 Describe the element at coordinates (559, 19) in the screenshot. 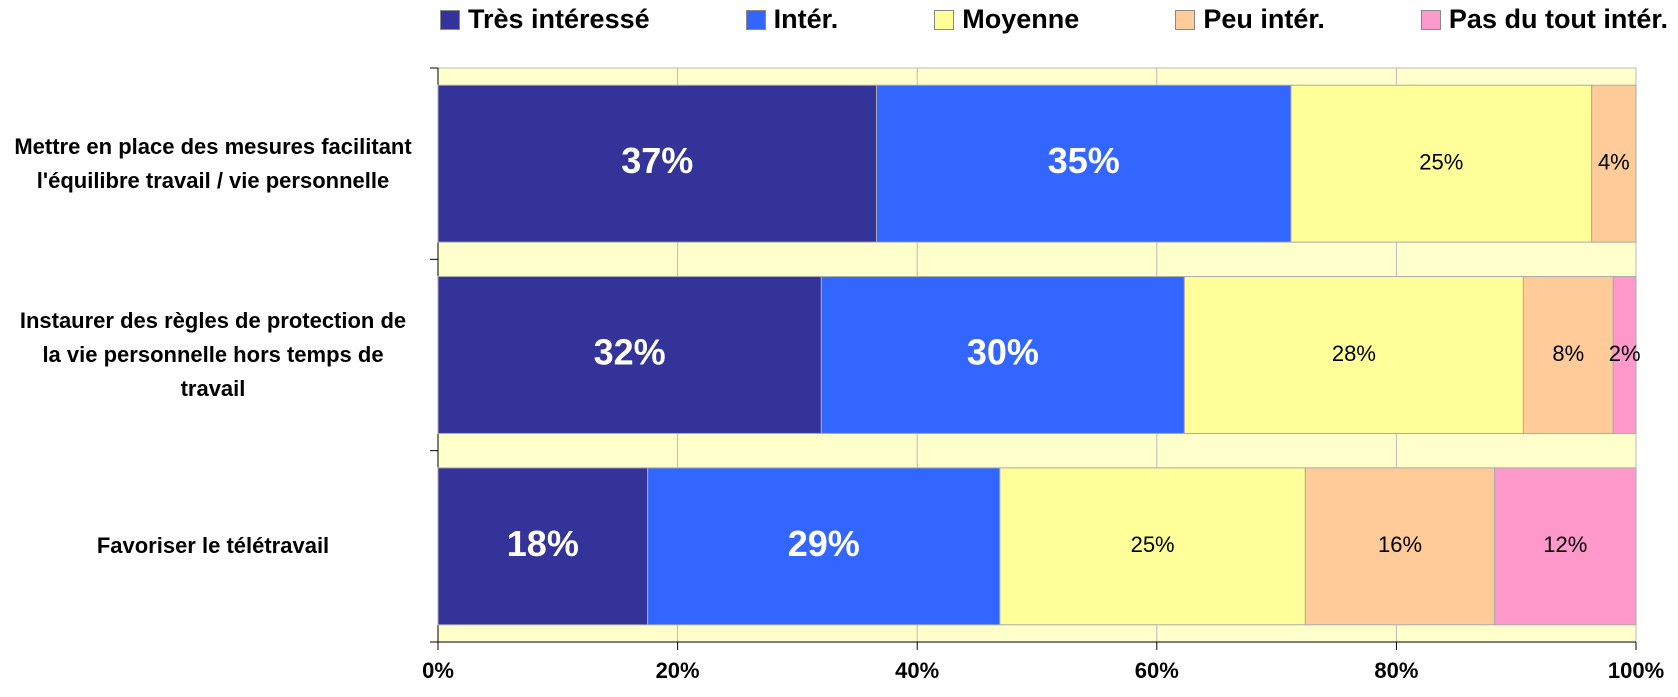

I see `legend-label: Très intéressé` at that location.